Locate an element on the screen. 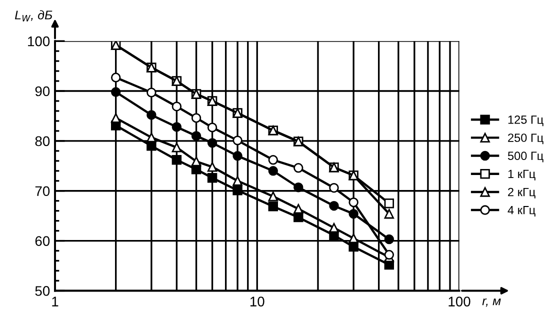 The width and height of the screenshot is (550, 316). y-tick-label: 100 is located at coordinates (39, 41).